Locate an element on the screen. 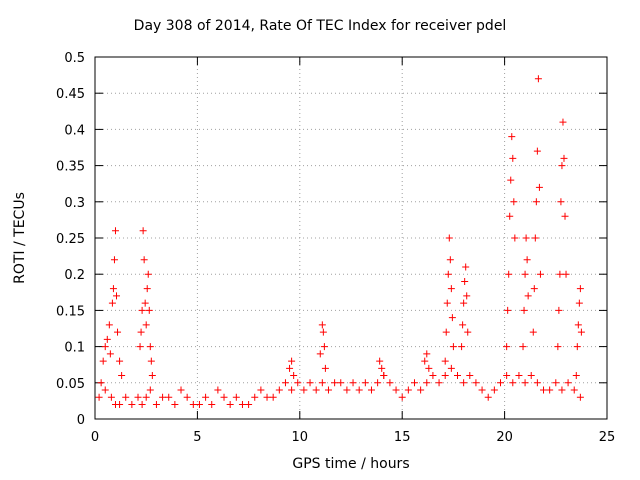 This screenshot has width=640, height=480. x-tick-label: 15 is located at coordinates (402, 437).